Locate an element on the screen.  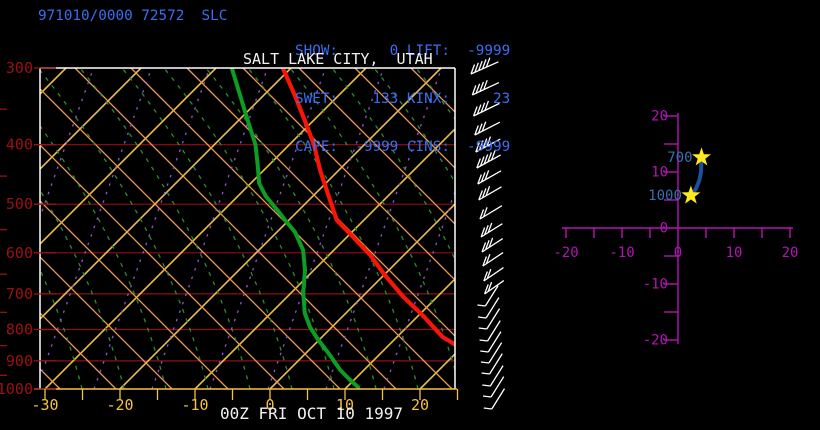
indices-line-swet-kinx: SWET: 133 KINX: 23 is located at coordinates (403, 99).